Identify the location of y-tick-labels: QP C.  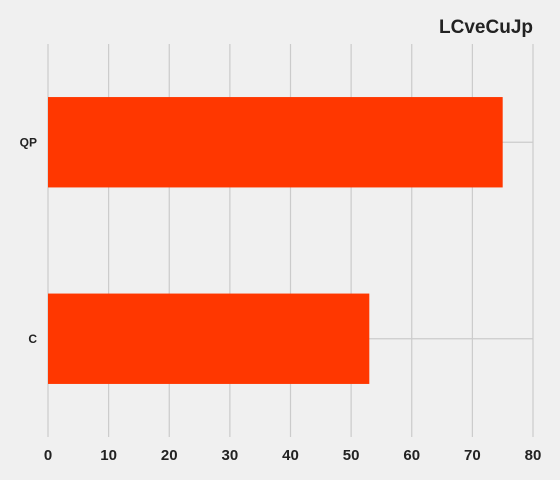
(29, 240).